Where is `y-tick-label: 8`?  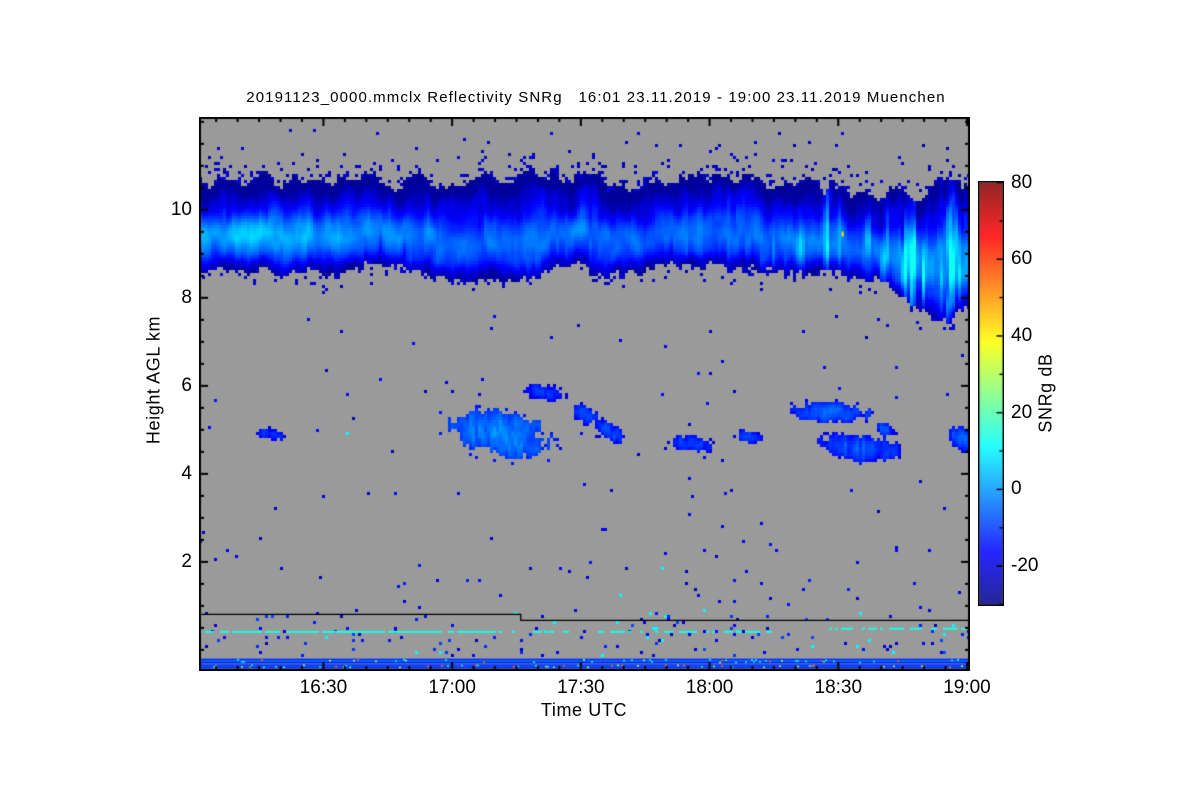
y-tick-label: 8 is located at coordinates (186, 297).